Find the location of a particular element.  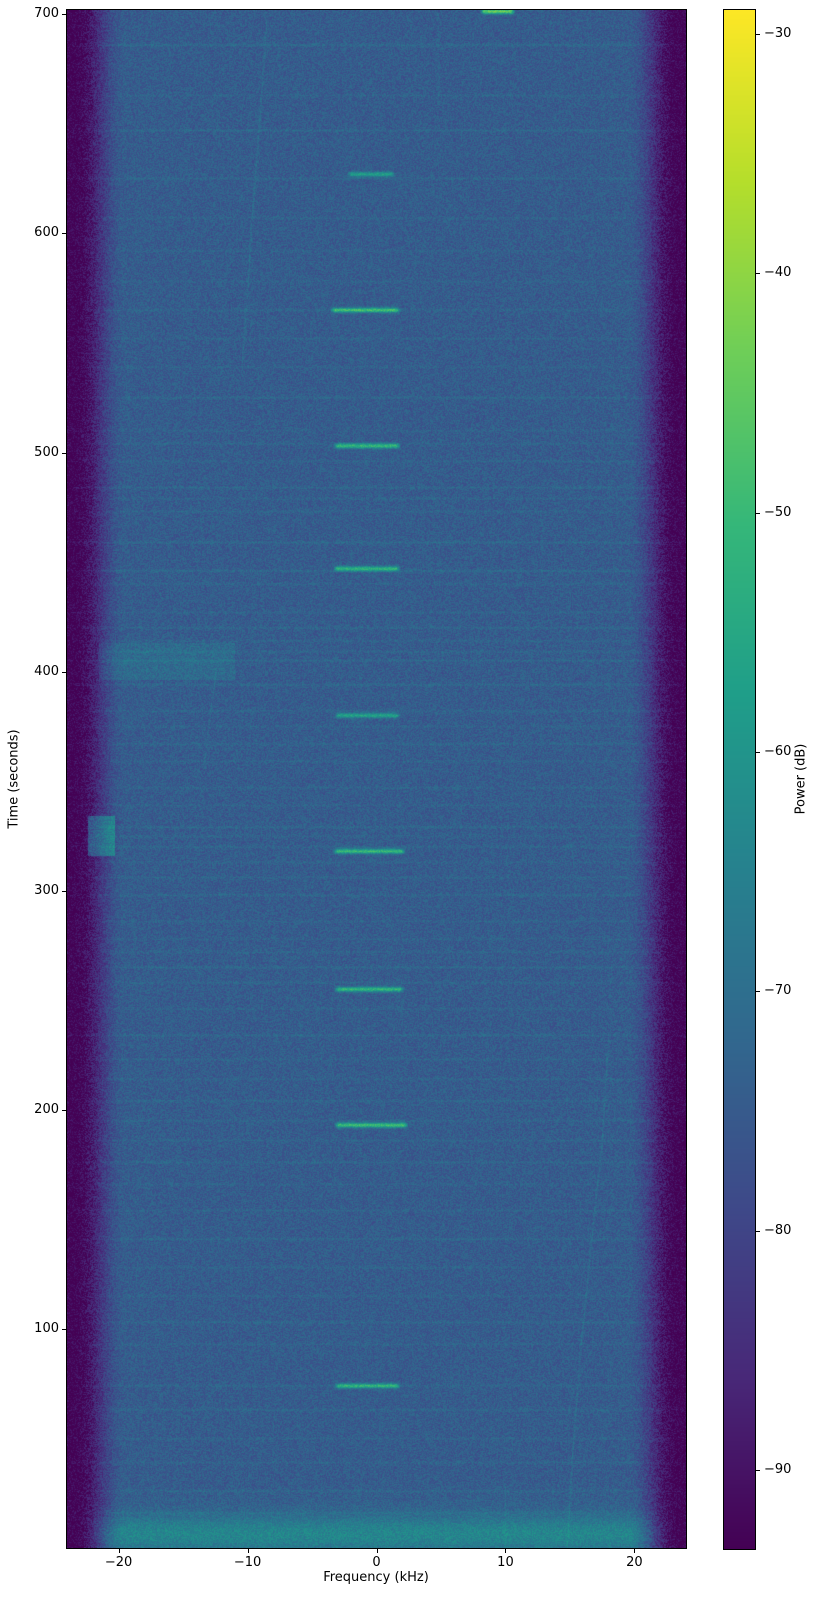

x-tick-label: −20 is located at coordinates (118, 1562).